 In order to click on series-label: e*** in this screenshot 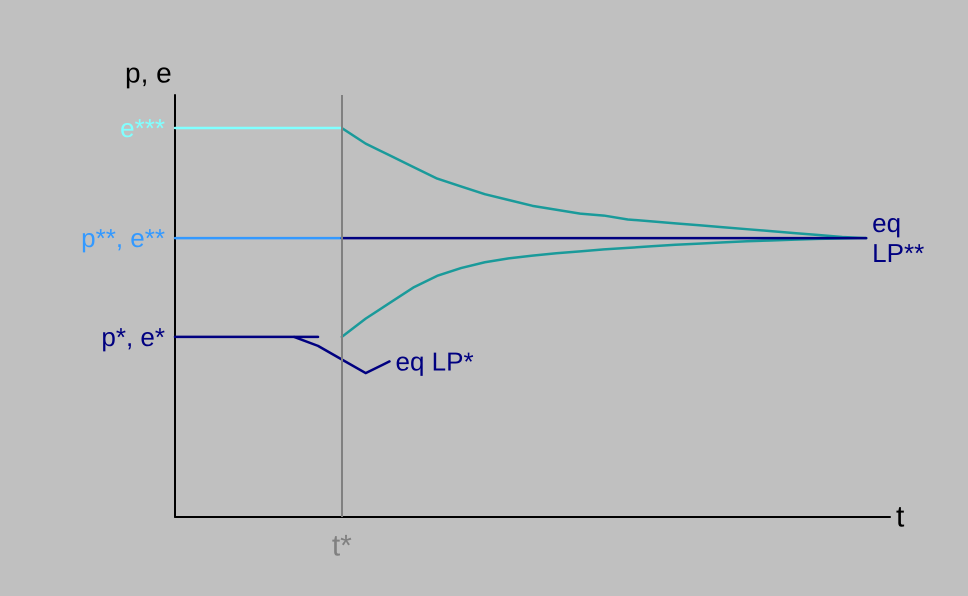, I will do `click(142, 128)`.